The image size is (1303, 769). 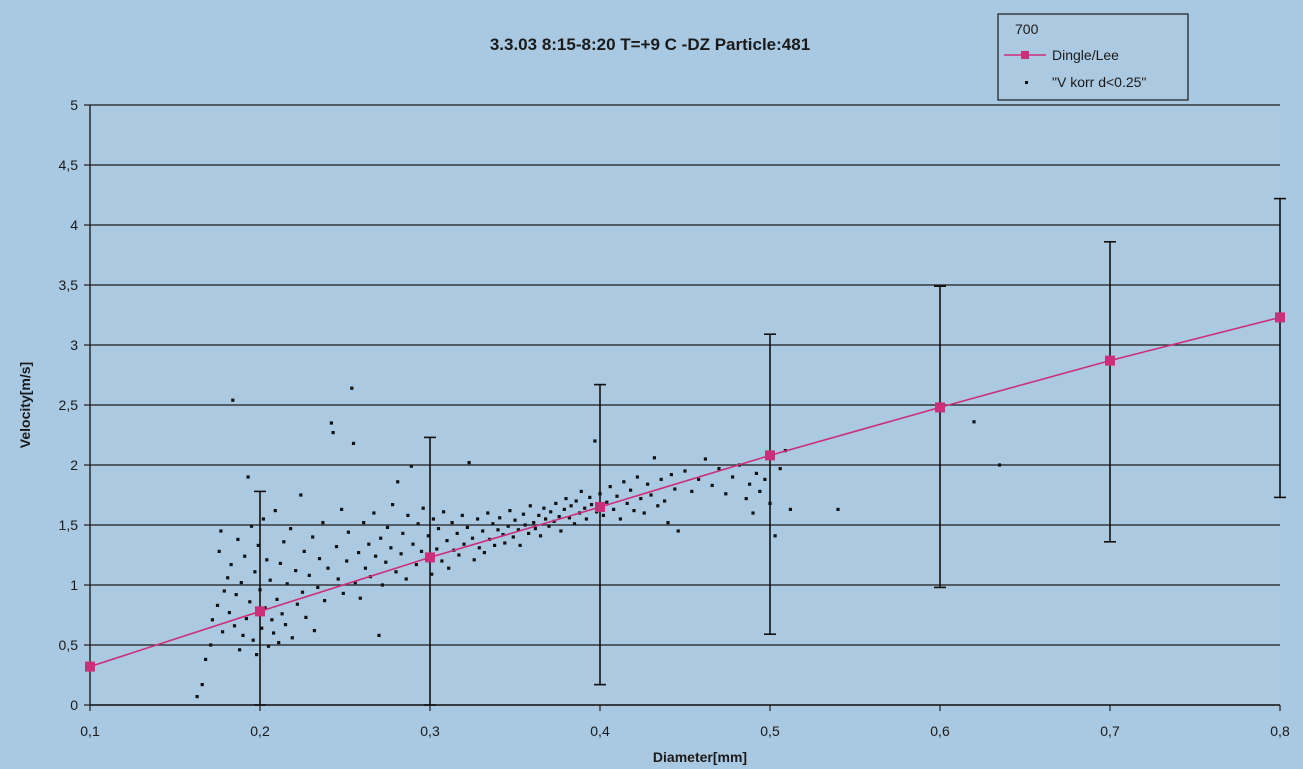 I want to click on y-tick-label: 0,5, so click(x=69, y=645).